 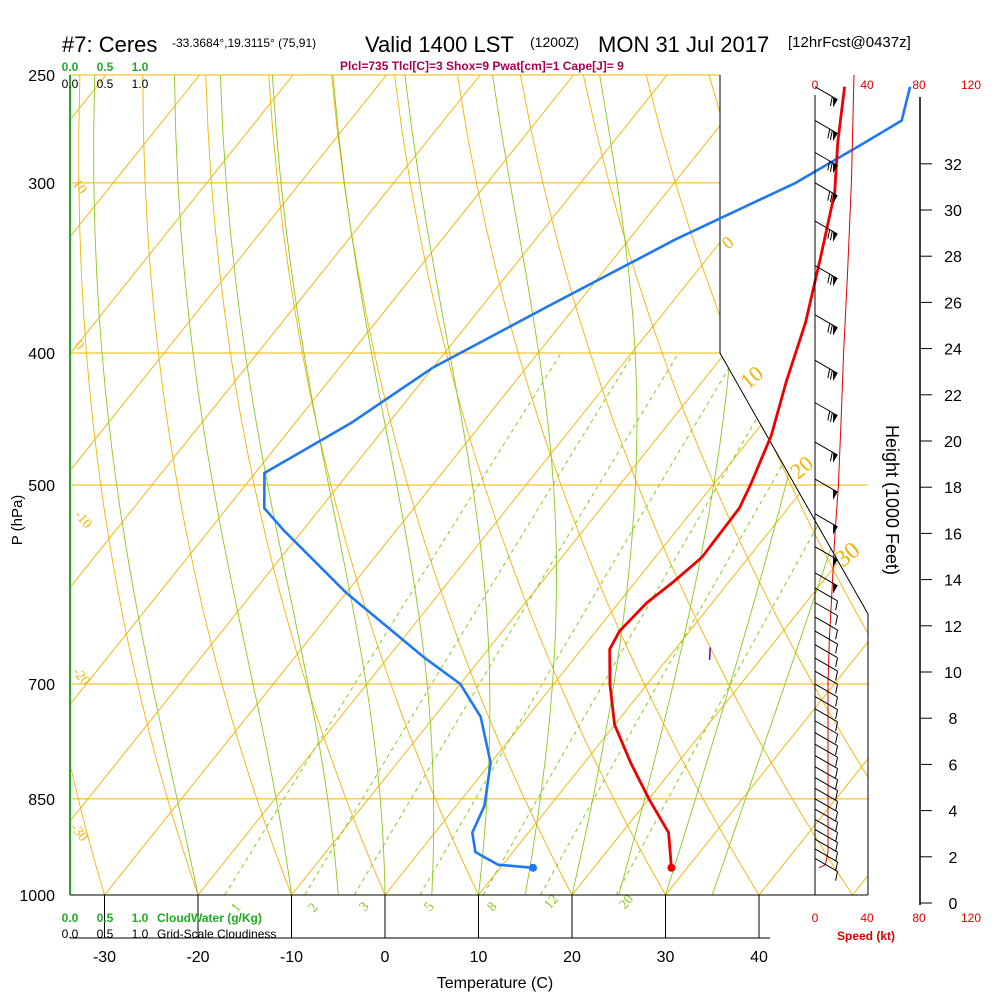 What do you see at coordinates (867, 918) in the screenshot?
I see `speed-tick-bottom: 40` at bounding box center [867, 918].